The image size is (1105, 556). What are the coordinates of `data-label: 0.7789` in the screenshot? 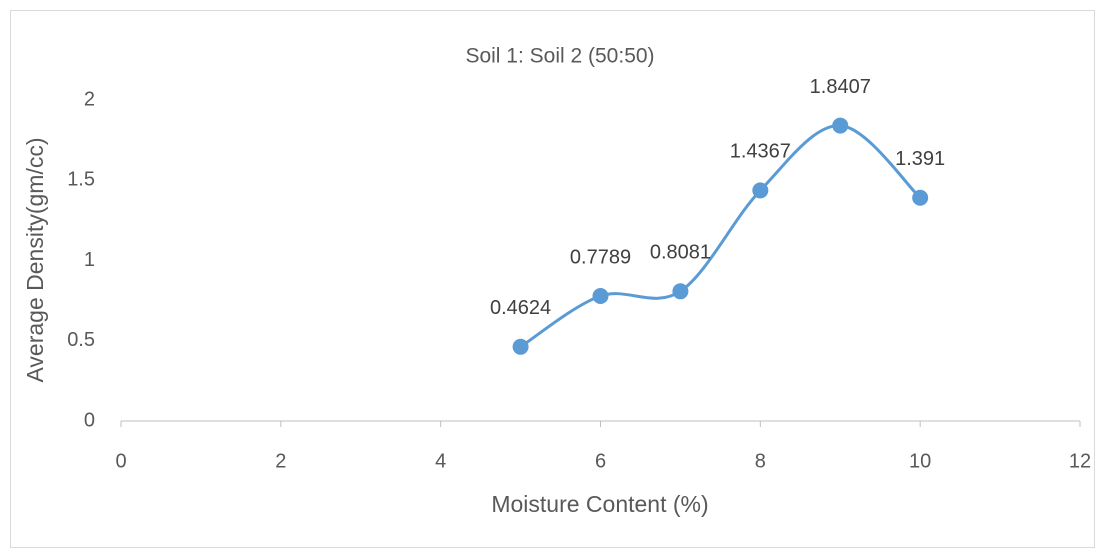 It's located at (600, 257).